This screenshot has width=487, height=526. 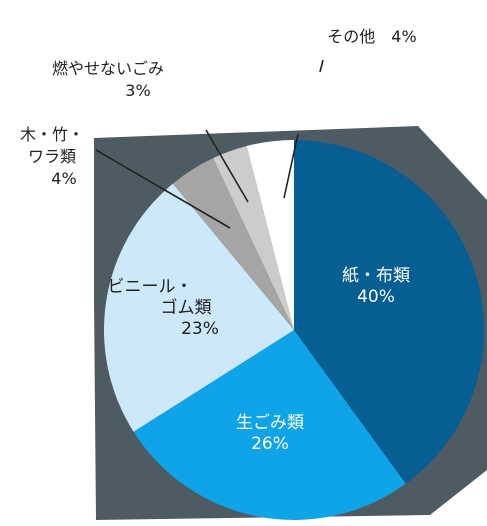 What do you see at coordinates (227, 166) in the screenshot?
I see `leader-noncombustible` at bounding box center [227, 166].